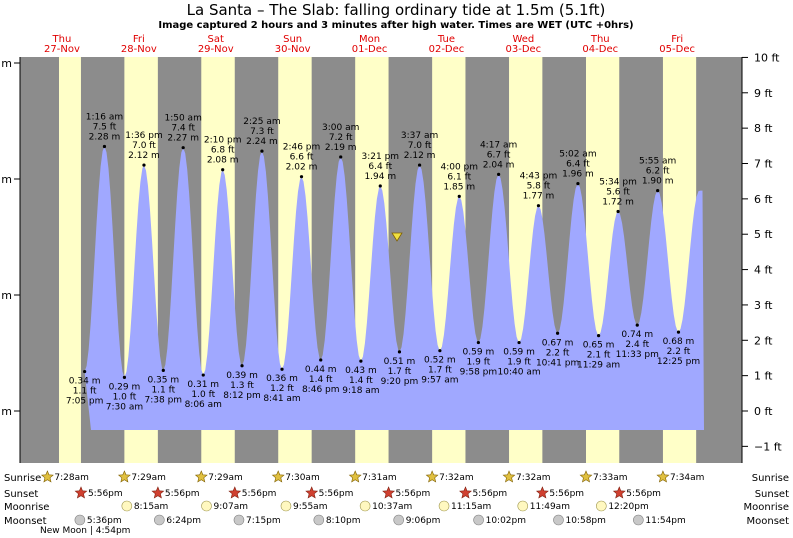 The width and height of the screenshot is (793, 538). I want to click on high-tide-ft: 6.8 ft, so click(223, 151).